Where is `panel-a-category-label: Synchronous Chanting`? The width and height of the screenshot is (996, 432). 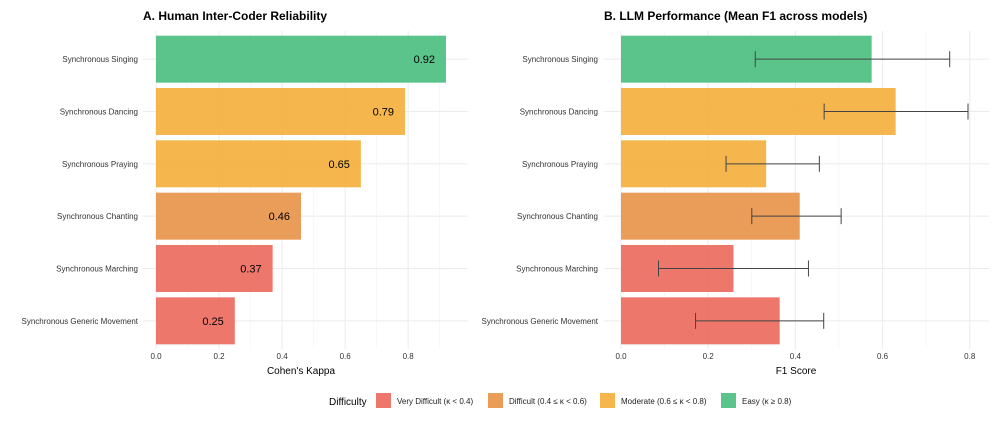 panel-a-category-label: Synchronous Chanting is located at coordinates (97, 216).